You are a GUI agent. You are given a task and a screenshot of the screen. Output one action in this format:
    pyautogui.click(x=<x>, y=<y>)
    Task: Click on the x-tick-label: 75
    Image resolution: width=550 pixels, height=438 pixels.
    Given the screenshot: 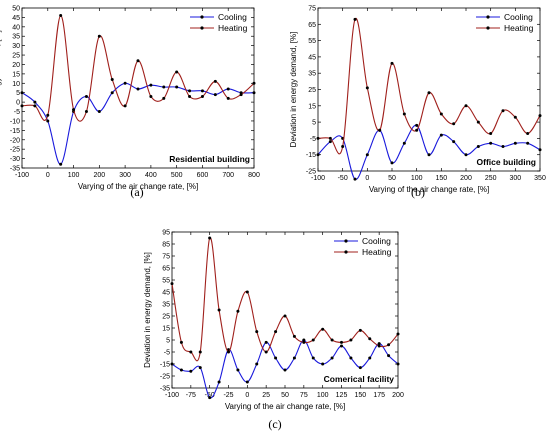 What is the action you would take?
    pyautogui.click(x=304, y=395)
    